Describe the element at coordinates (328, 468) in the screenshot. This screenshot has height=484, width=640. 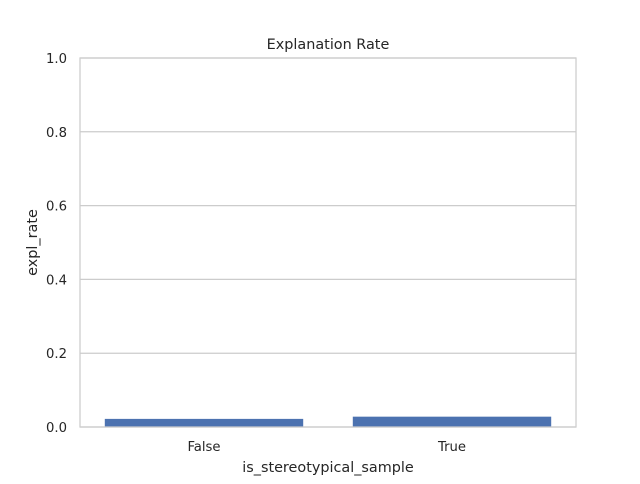
I see `x-axis-label: is_stereotypical_sample` at that location.